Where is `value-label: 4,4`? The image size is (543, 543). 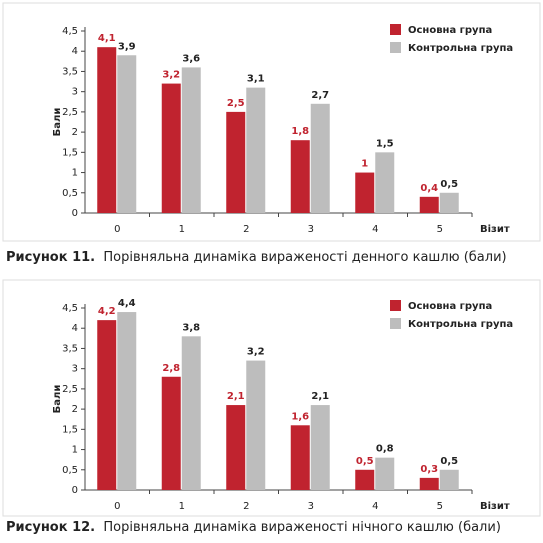 value-label: 4,4 is located at coordinates (127, 303).